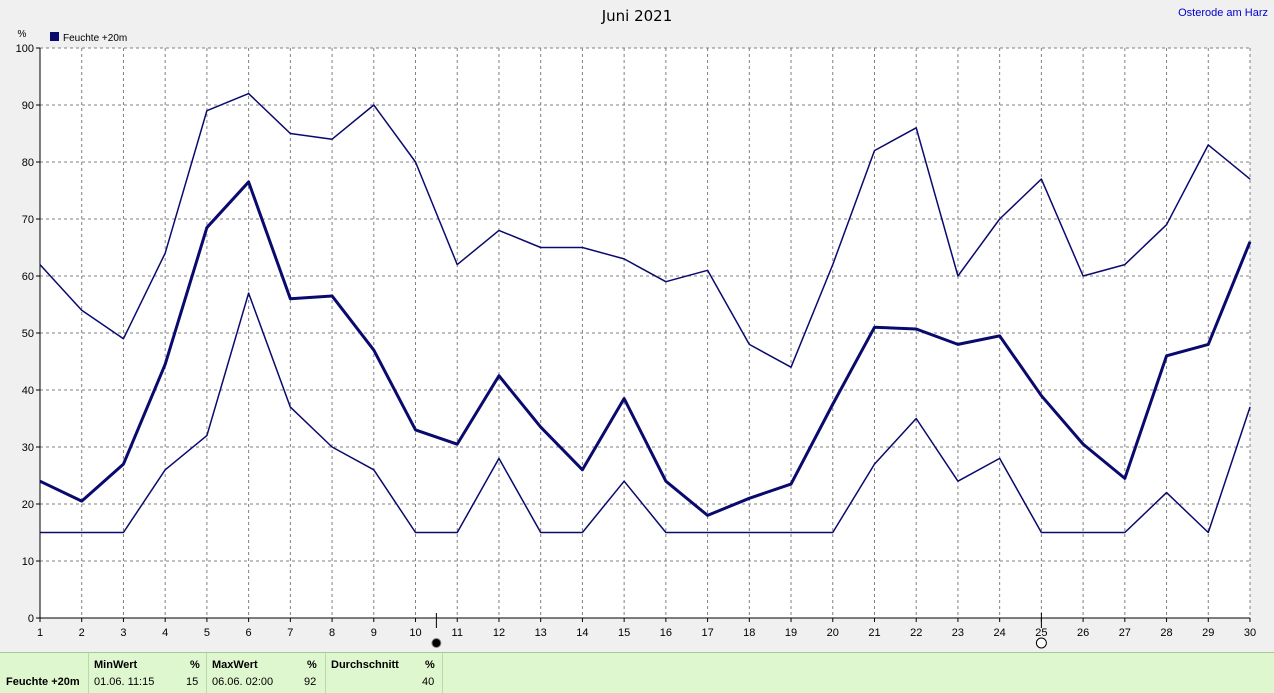 The height and width of the screenshot is (693, 1274). What do you see at coordinates (499, 633) in the screenshot?
I see `x-tick-label: 12` at bounding box center [499, 633].